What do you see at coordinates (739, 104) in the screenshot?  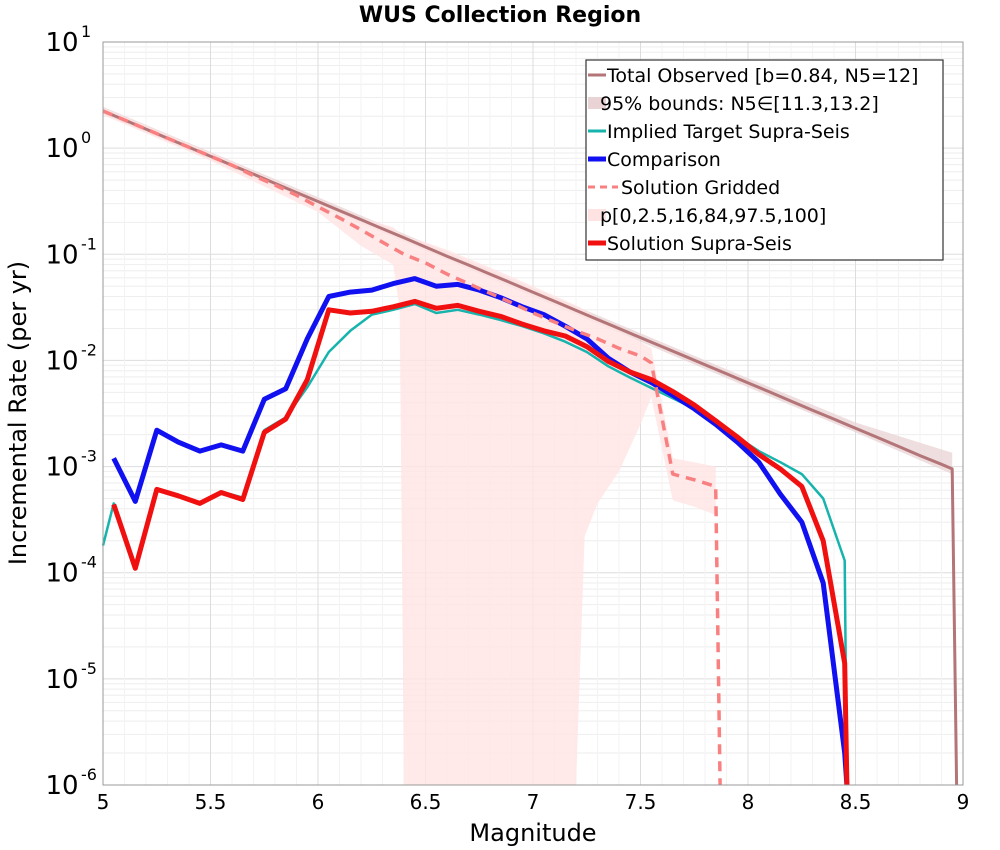 I see `legend-label: 95% bounds: N5∈[11.3,13.2]` at bounding box center [739, 104].